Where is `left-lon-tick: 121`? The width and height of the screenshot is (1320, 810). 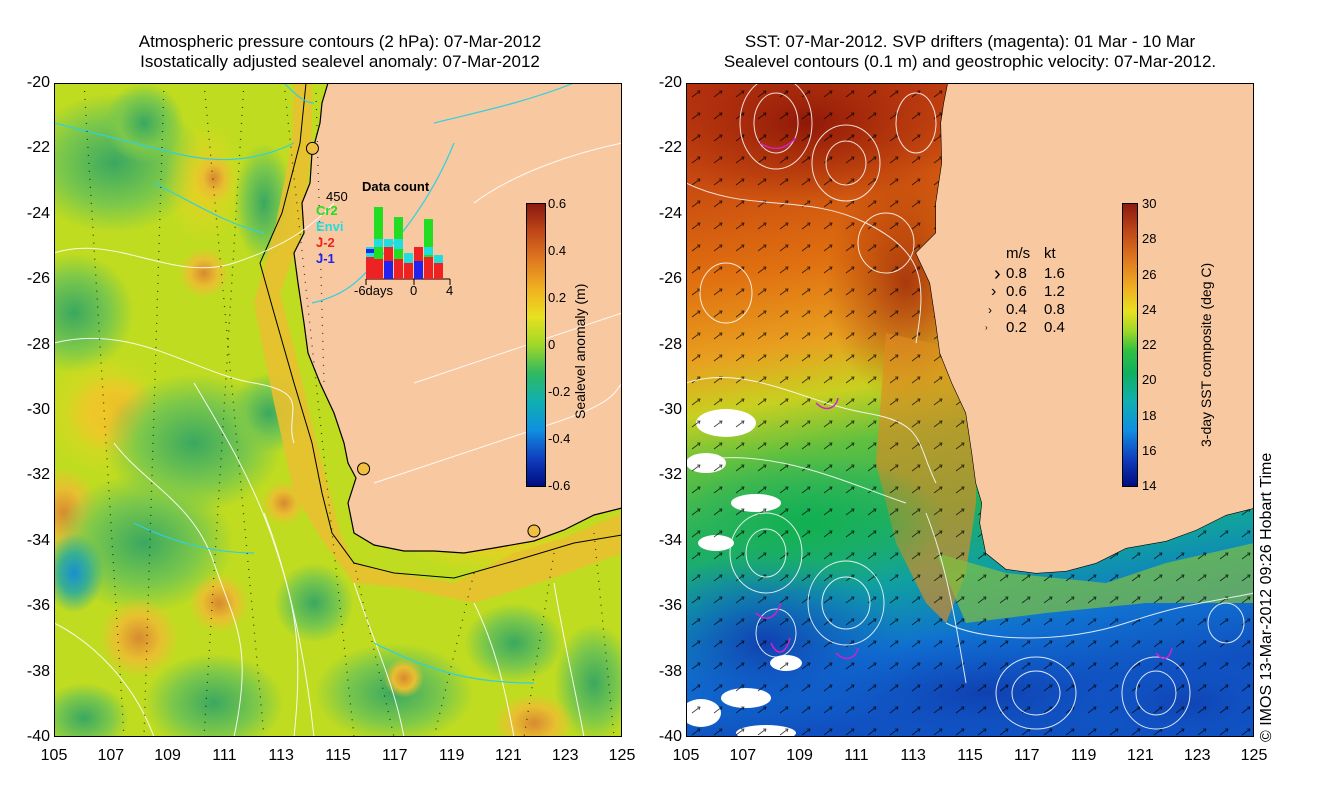 left-lon-tick: 121 is located at coordinates (508, 755).